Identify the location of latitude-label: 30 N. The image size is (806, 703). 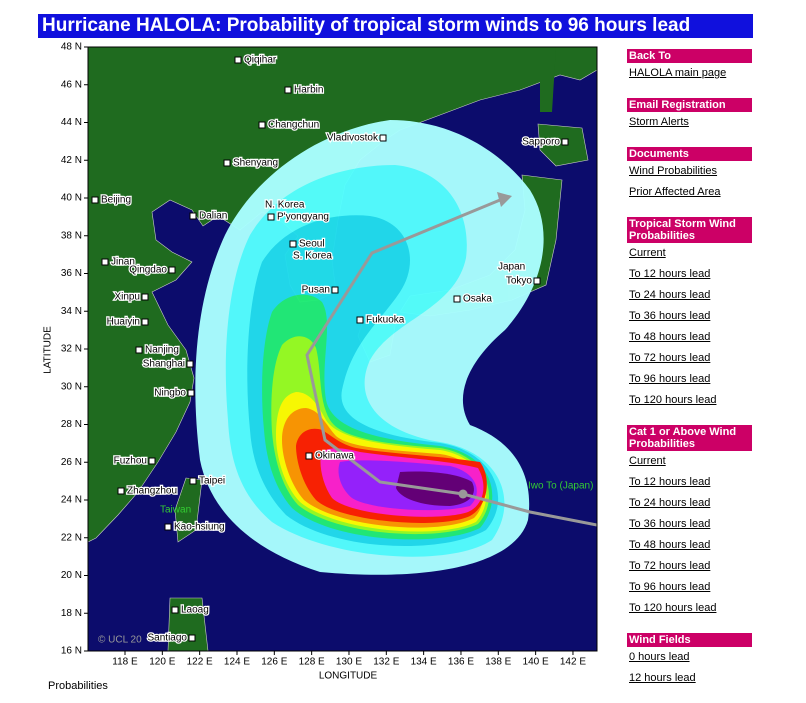
(71, 386).